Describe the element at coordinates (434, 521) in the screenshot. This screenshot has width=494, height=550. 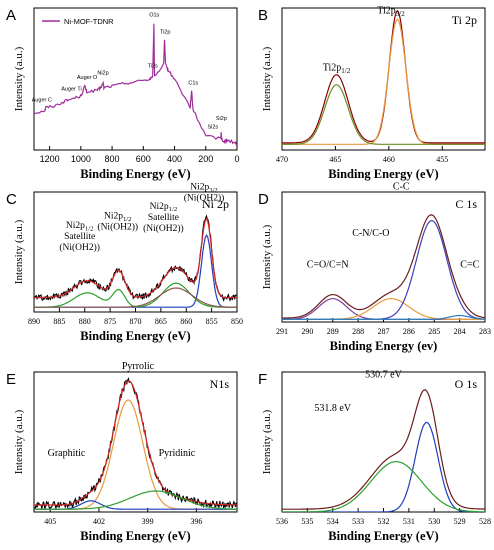
I see `panel-f-xtick-label: 530` at that location.